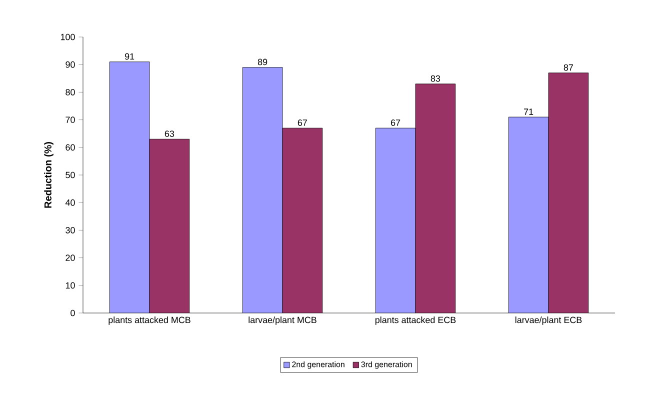  What do you see at coordinates (149, 320) in the screenshot?
I see `x-tick-label: plants attacked MCB` at bounding box center [149, 320].